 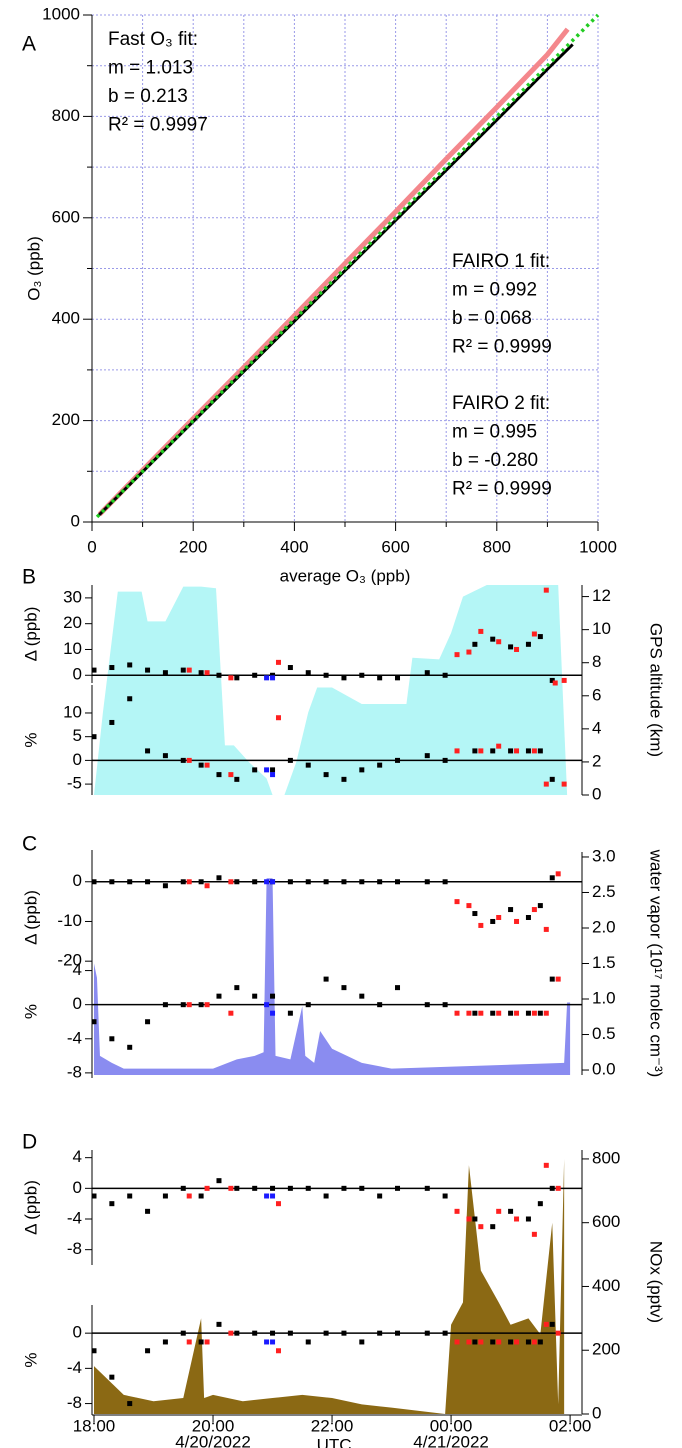 What do you see at coordinates (604, 1069) in the screenshot?
I see `y2-tick-label: 0.0` at bounding box center [604, 1069].